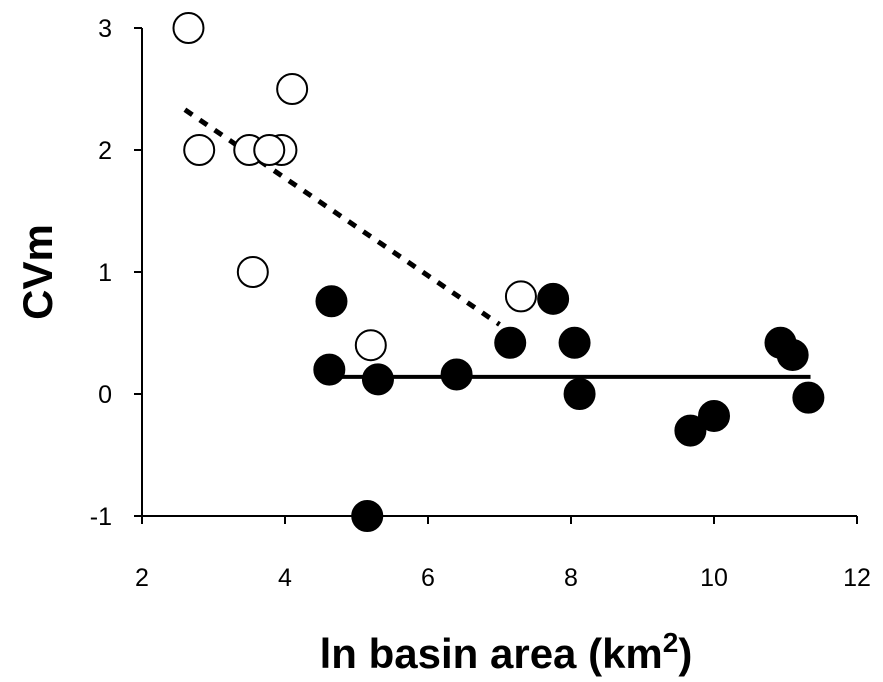 The image size is (883, 682). Describe the element at coordinates (671, 642) in the screenshot. I see `x-axis-title-superscript: 2` at that location.